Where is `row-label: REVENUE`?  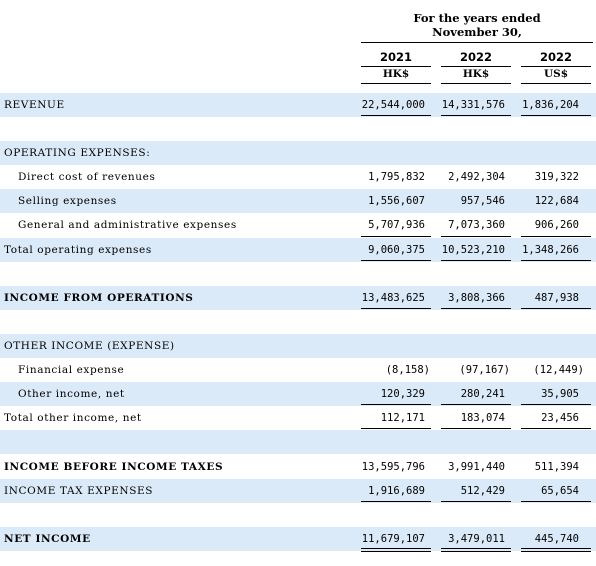
row-label: REVENUE is located at coordinates (34, 105).